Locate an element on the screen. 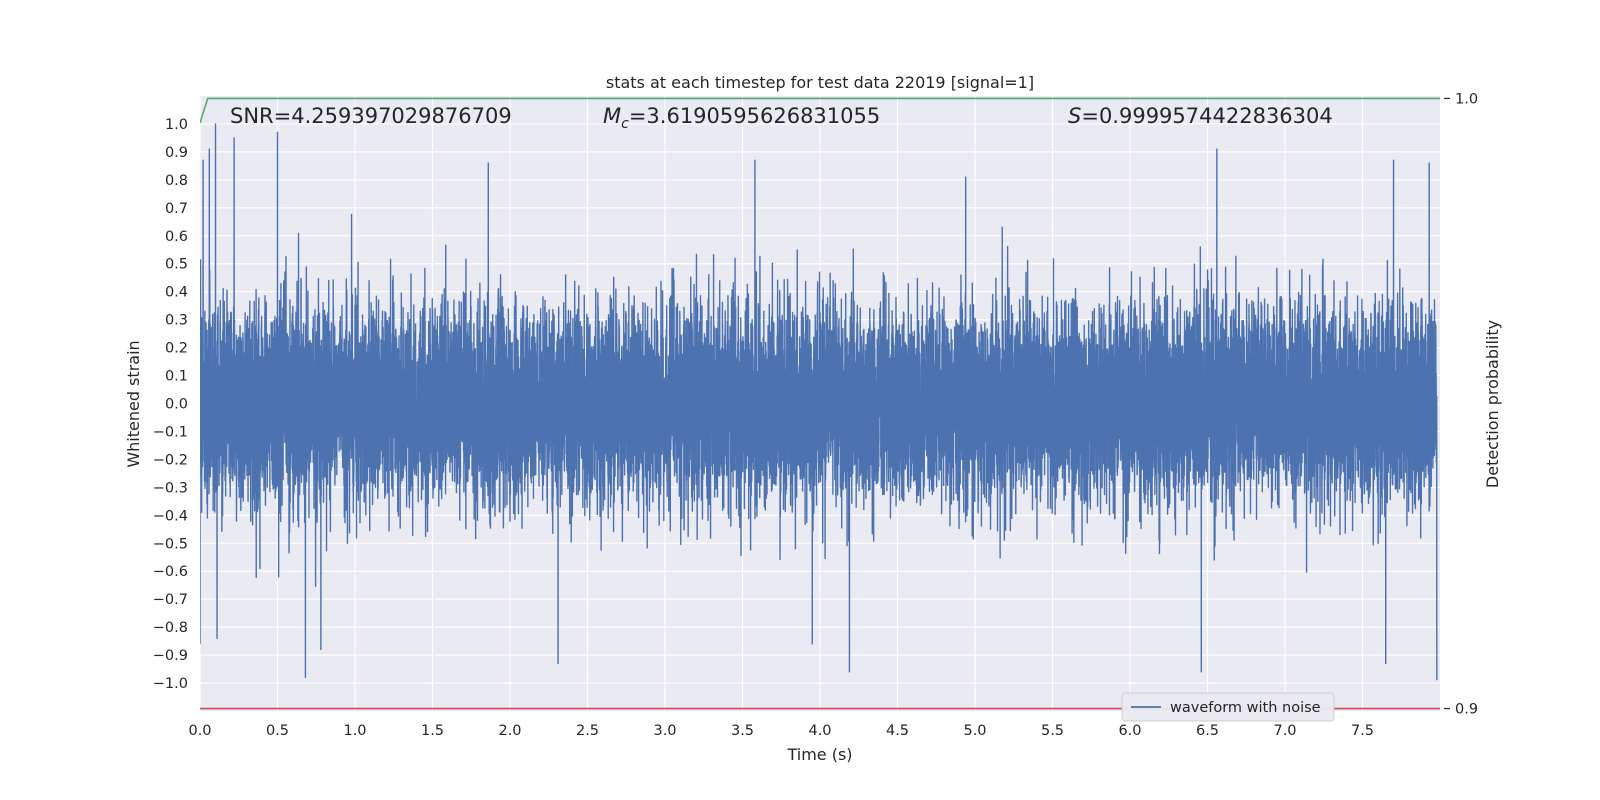 The width and height of the screenshot is (1600, 800). y-tick-label: −0.1 is located at coordinates (170, 432).